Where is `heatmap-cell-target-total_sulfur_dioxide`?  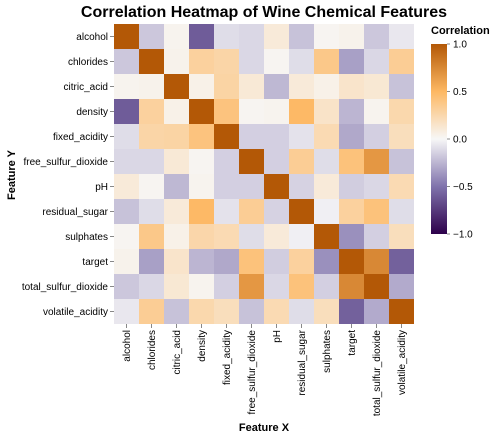
heatmap-cell-target-total_sulfur_dioxide is located at coordinates (376, 261).